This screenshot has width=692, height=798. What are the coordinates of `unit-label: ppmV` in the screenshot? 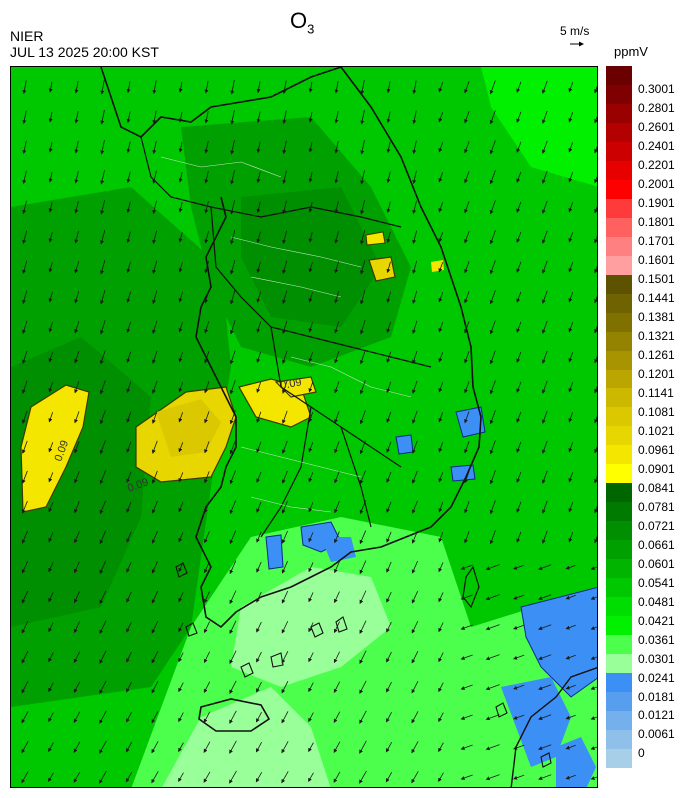 It's located at (631, 51).